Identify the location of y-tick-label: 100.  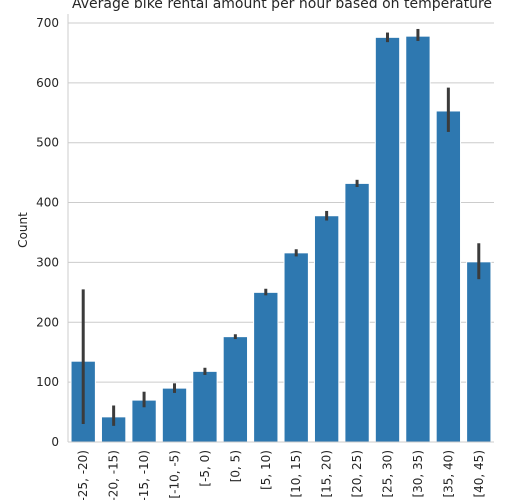
(47, 382).